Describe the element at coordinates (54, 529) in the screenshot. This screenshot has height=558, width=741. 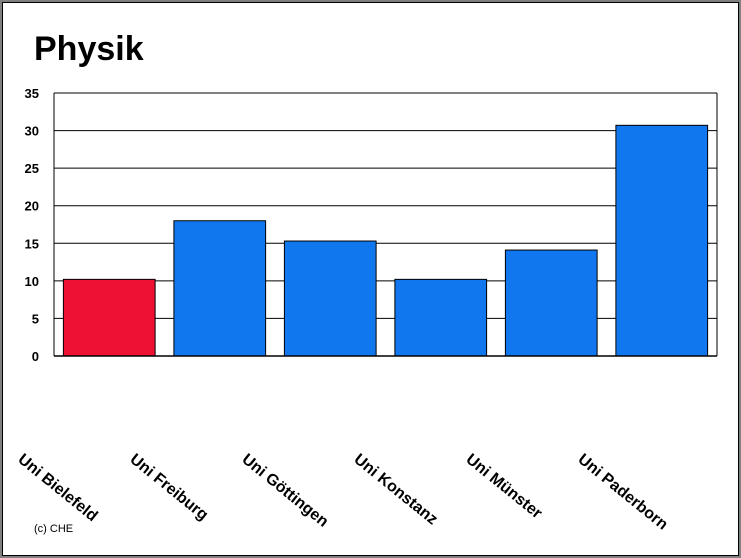
I see `copyright-note: (c) CHE` at that location.